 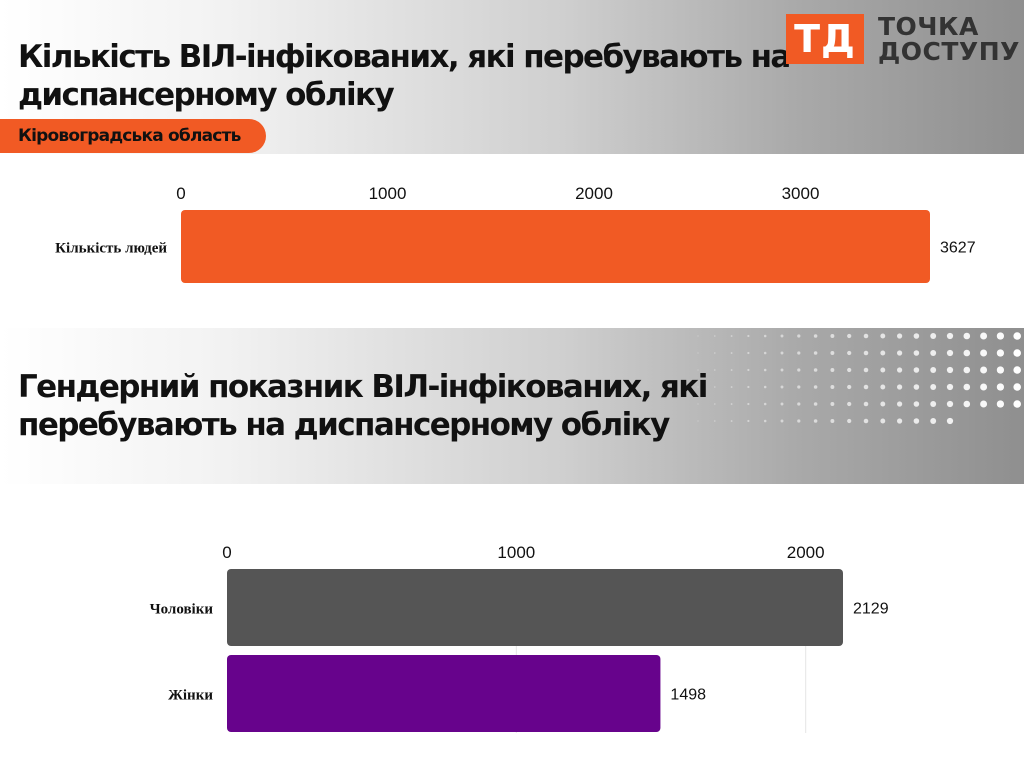 What do you see at coordinates (859, 378) in the screenshot?
I see `dot-pattern-decoration` at bounding box center [859, 378].